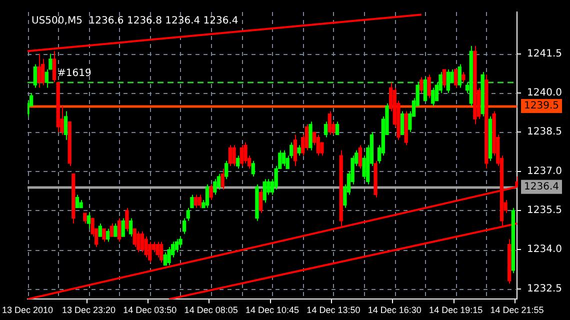 Image resolution: width=570 pixels, height=320 pixels. What do you see at coordinates (89, 310) in the screenshot?
I see `x-tick-label: 13 Dec 23:20` at bounding box center [89, 310].